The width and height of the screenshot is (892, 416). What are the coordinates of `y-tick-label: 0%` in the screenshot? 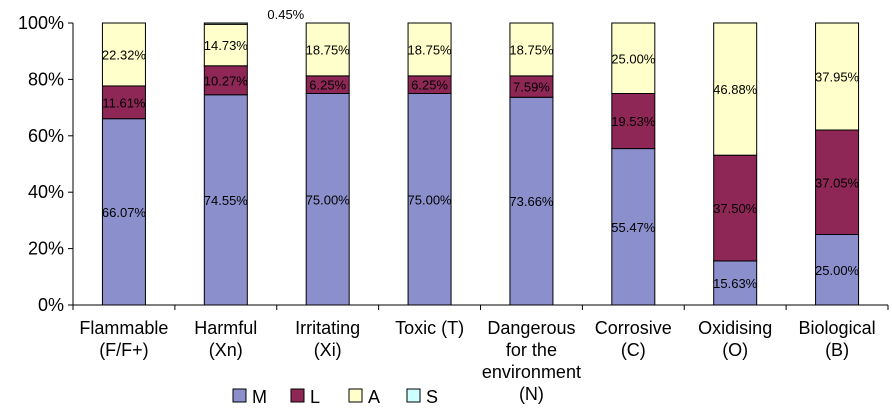 It's located at (51, 305).